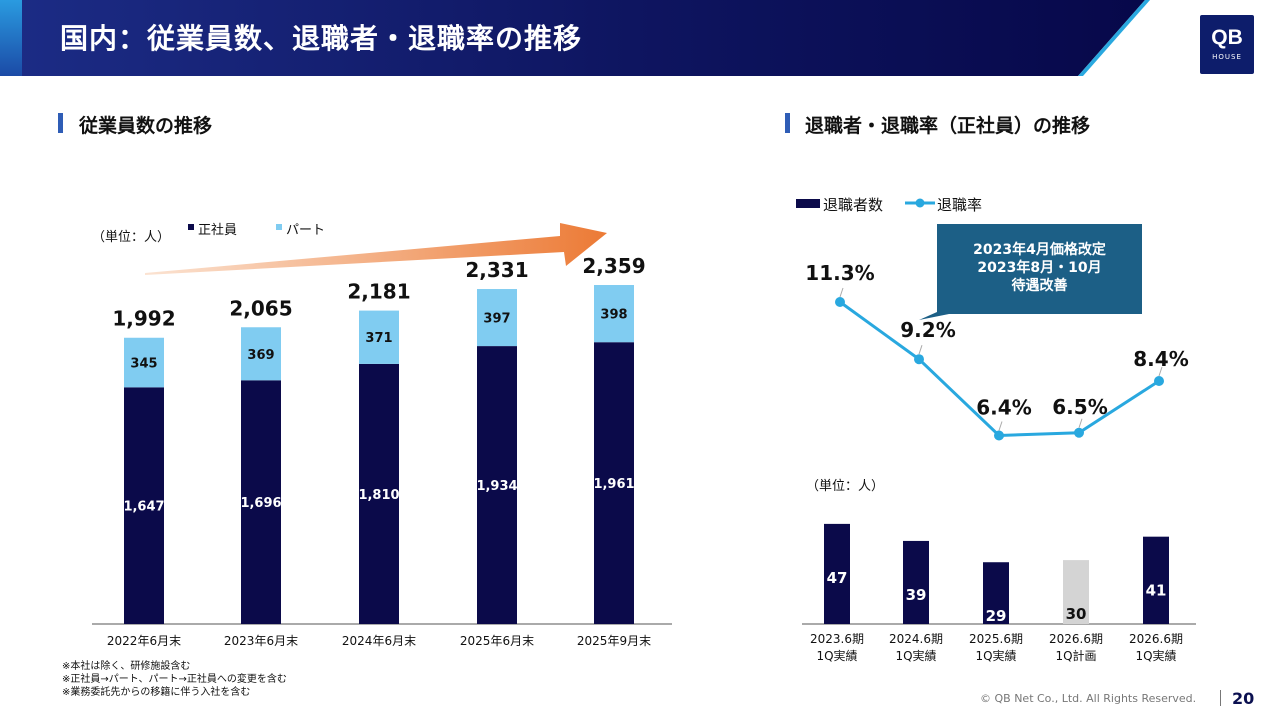 The width and height of the screenshot is (1280, 720). Describe the element at coordinates (279, 227) in the screenshot. I see `legend-swatch-parttime` at that location.